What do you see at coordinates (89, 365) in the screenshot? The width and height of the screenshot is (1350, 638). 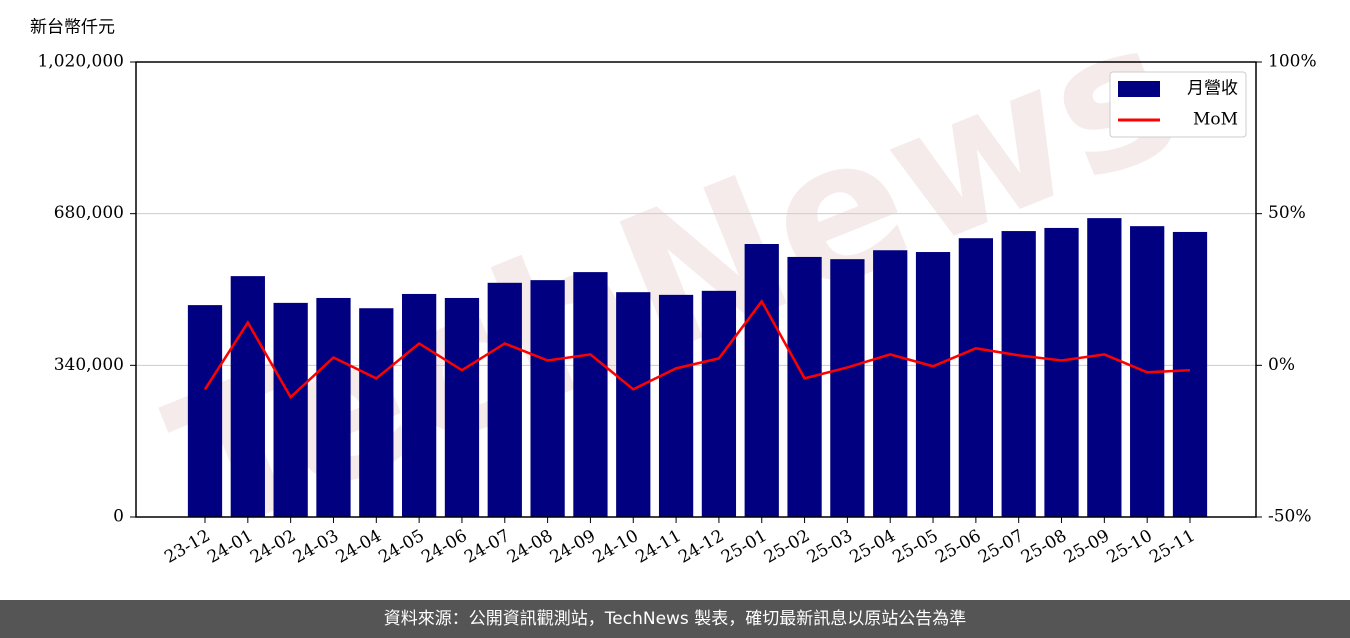 I see `y-tick-label: 340,000` at bounding box center [89, 365].